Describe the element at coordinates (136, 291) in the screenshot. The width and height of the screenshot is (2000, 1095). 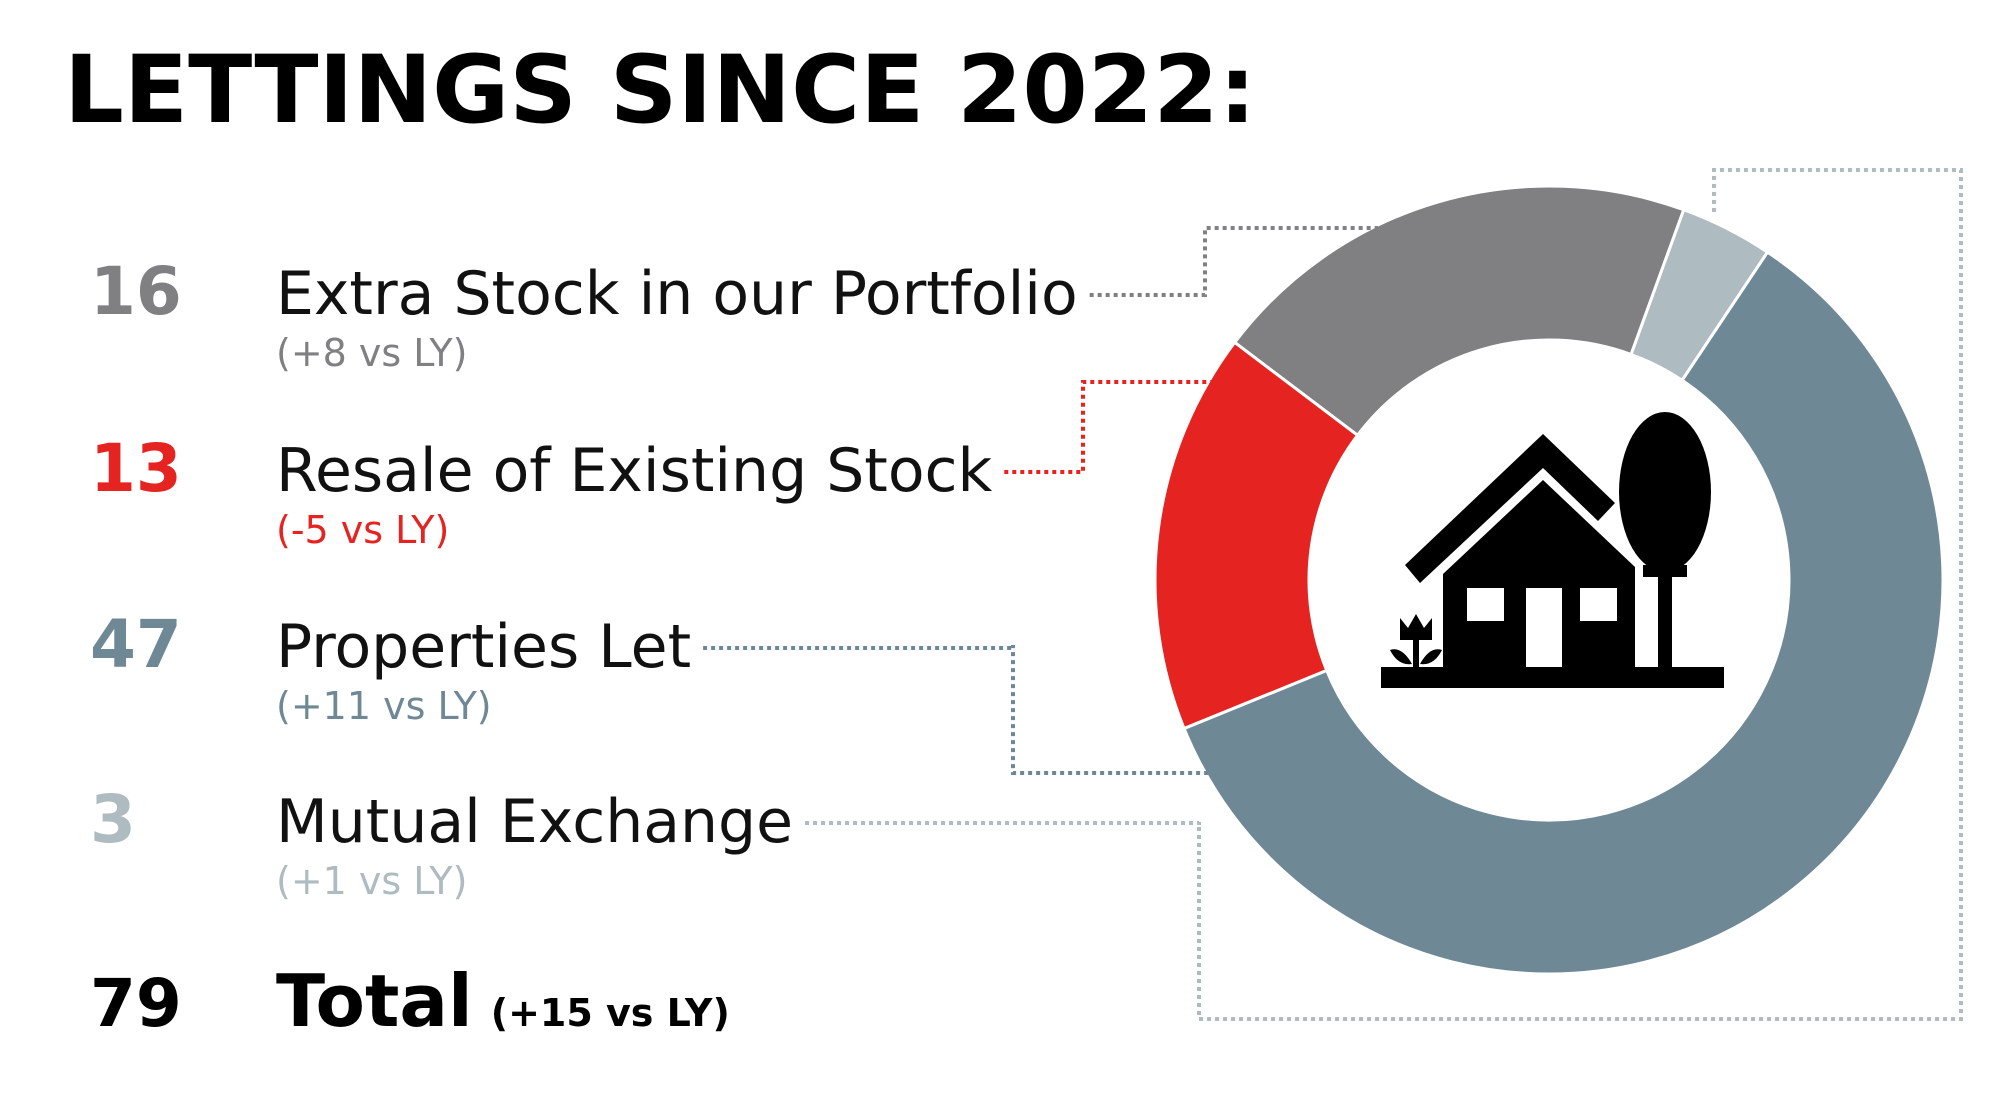
I see `value-number: 16` at that location.